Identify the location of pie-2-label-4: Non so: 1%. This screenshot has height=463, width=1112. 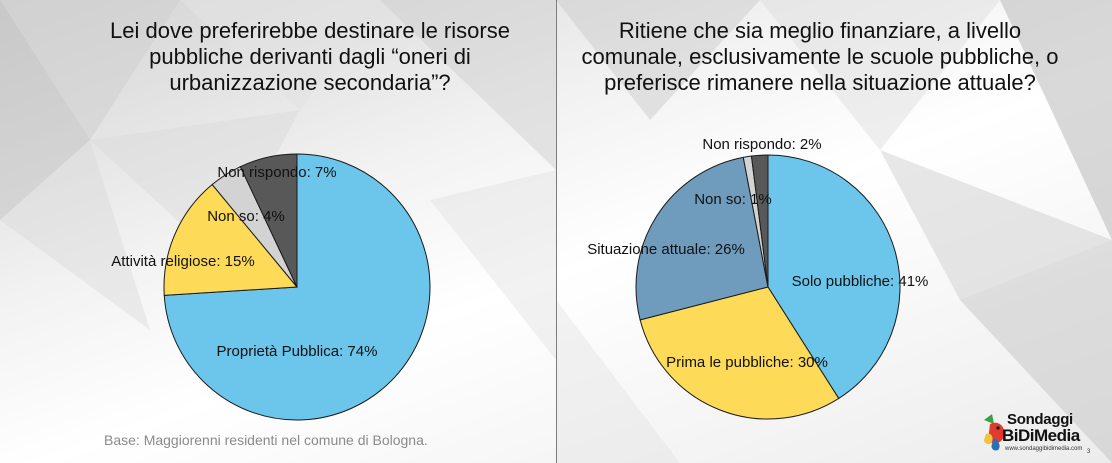
(733, 199).